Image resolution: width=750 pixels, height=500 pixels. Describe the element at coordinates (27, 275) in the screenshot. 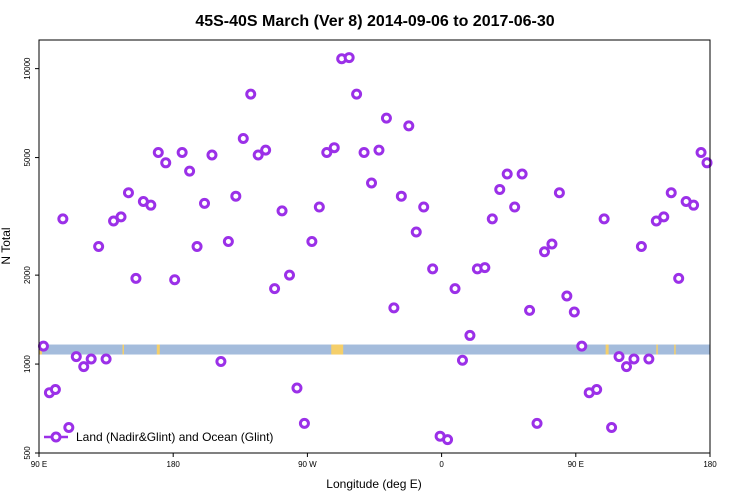

I see `y-tick-label: 2000` at that location.